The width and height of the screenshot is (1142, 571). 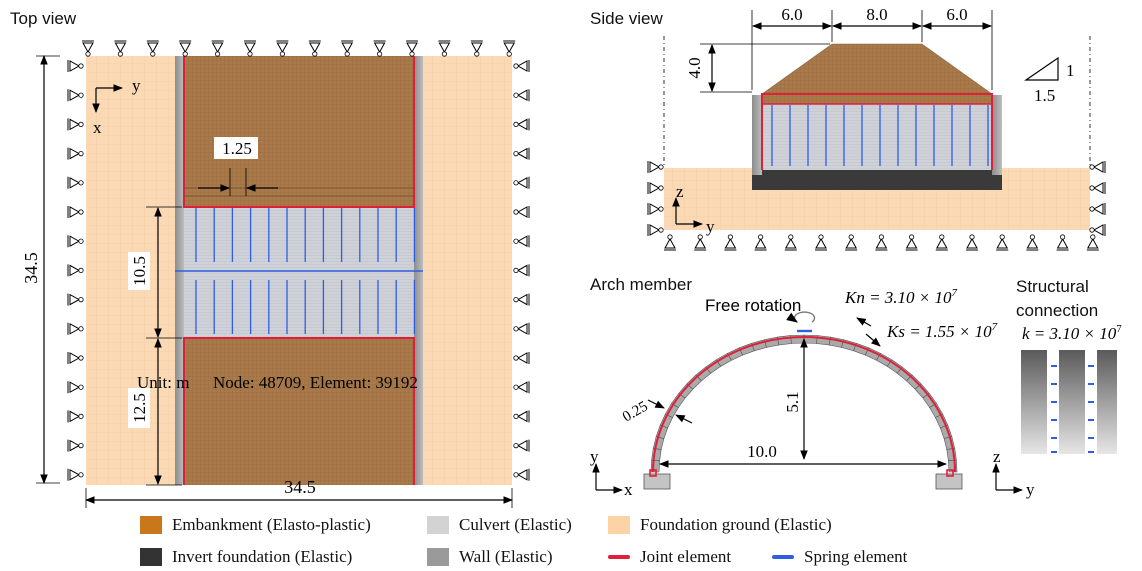 What do you see at coordinates (901, 297) in the screenshot?
I see `kn-label: Kn = 3.10 × 107` at bounding box center [901, 297].